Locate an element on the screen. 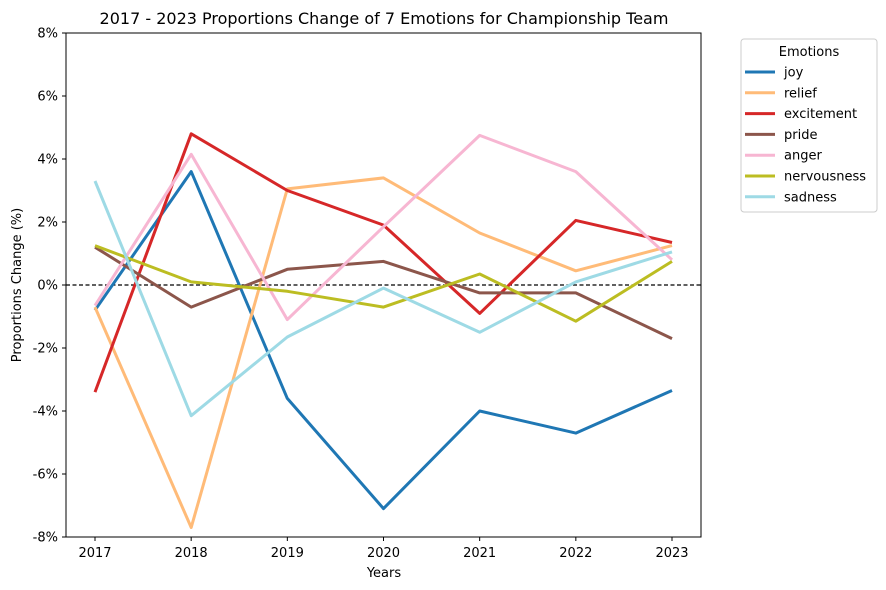  y-tick-label: -8% is located at coordinates (45, 538).